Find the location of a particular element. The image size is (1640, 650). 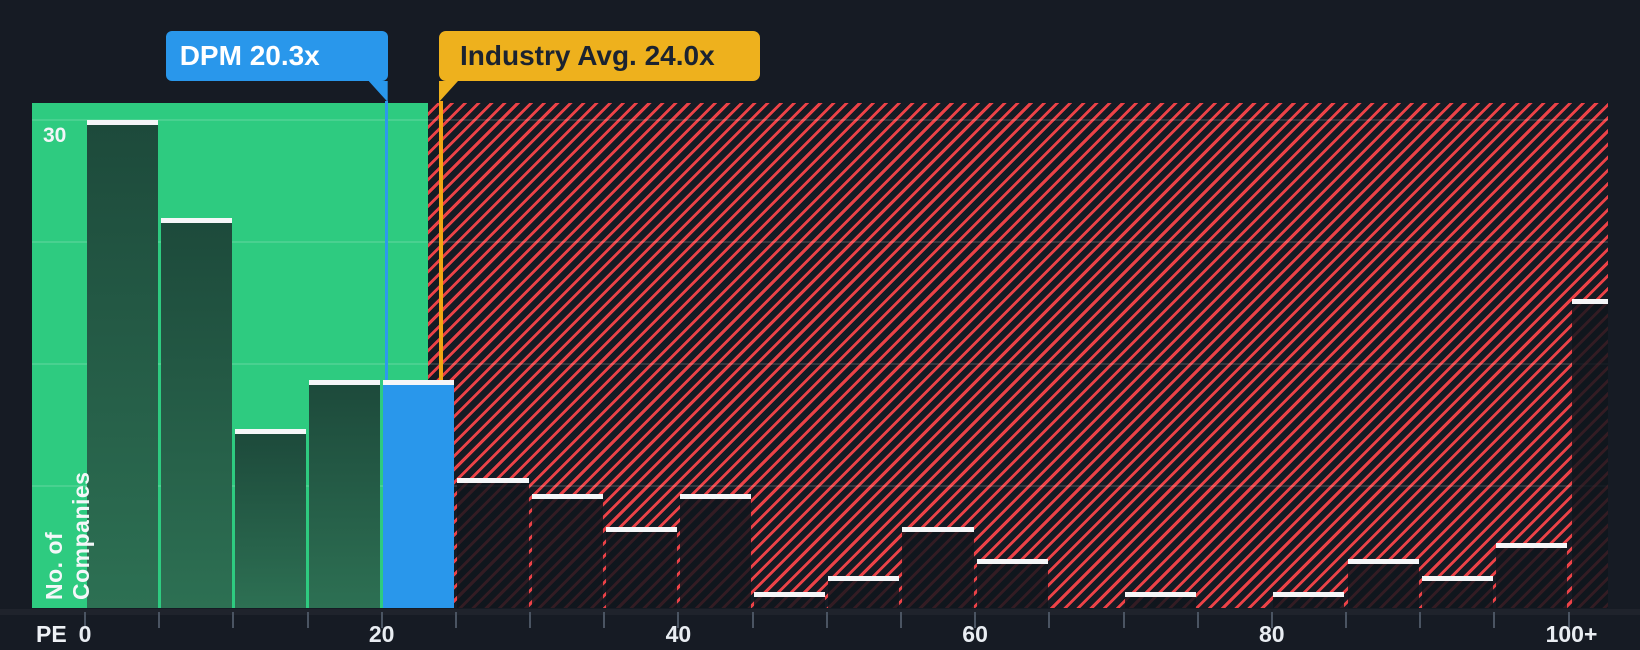

y-axis-max-tick-label: 30 is located at coordinates (55, 135).